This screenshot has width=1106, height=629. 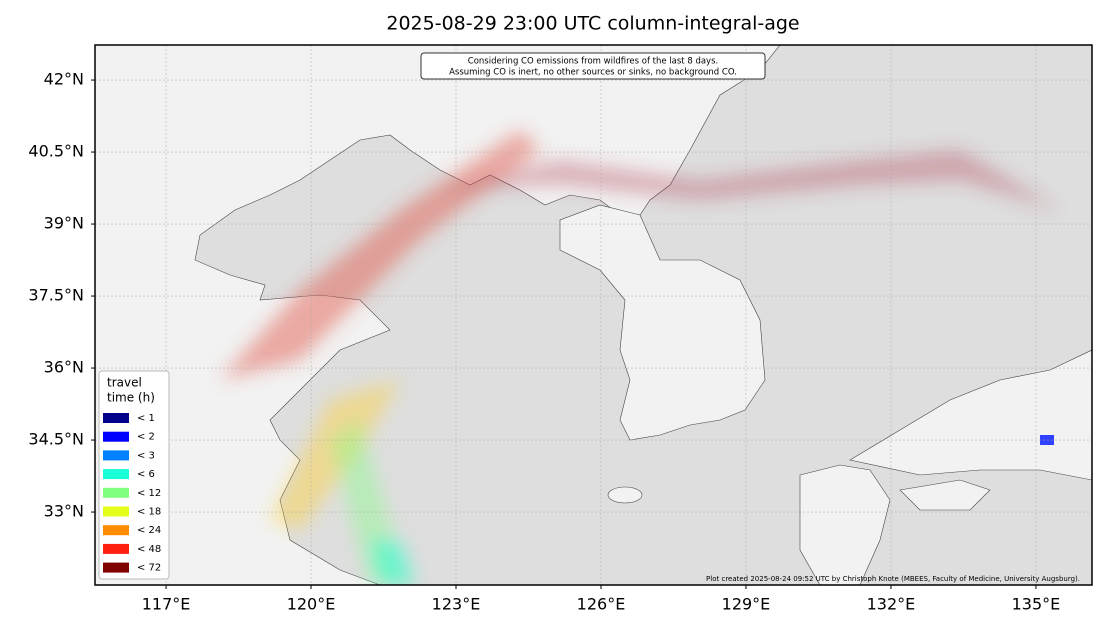 I want to click on annotation-box, so click(x=593, y=66).